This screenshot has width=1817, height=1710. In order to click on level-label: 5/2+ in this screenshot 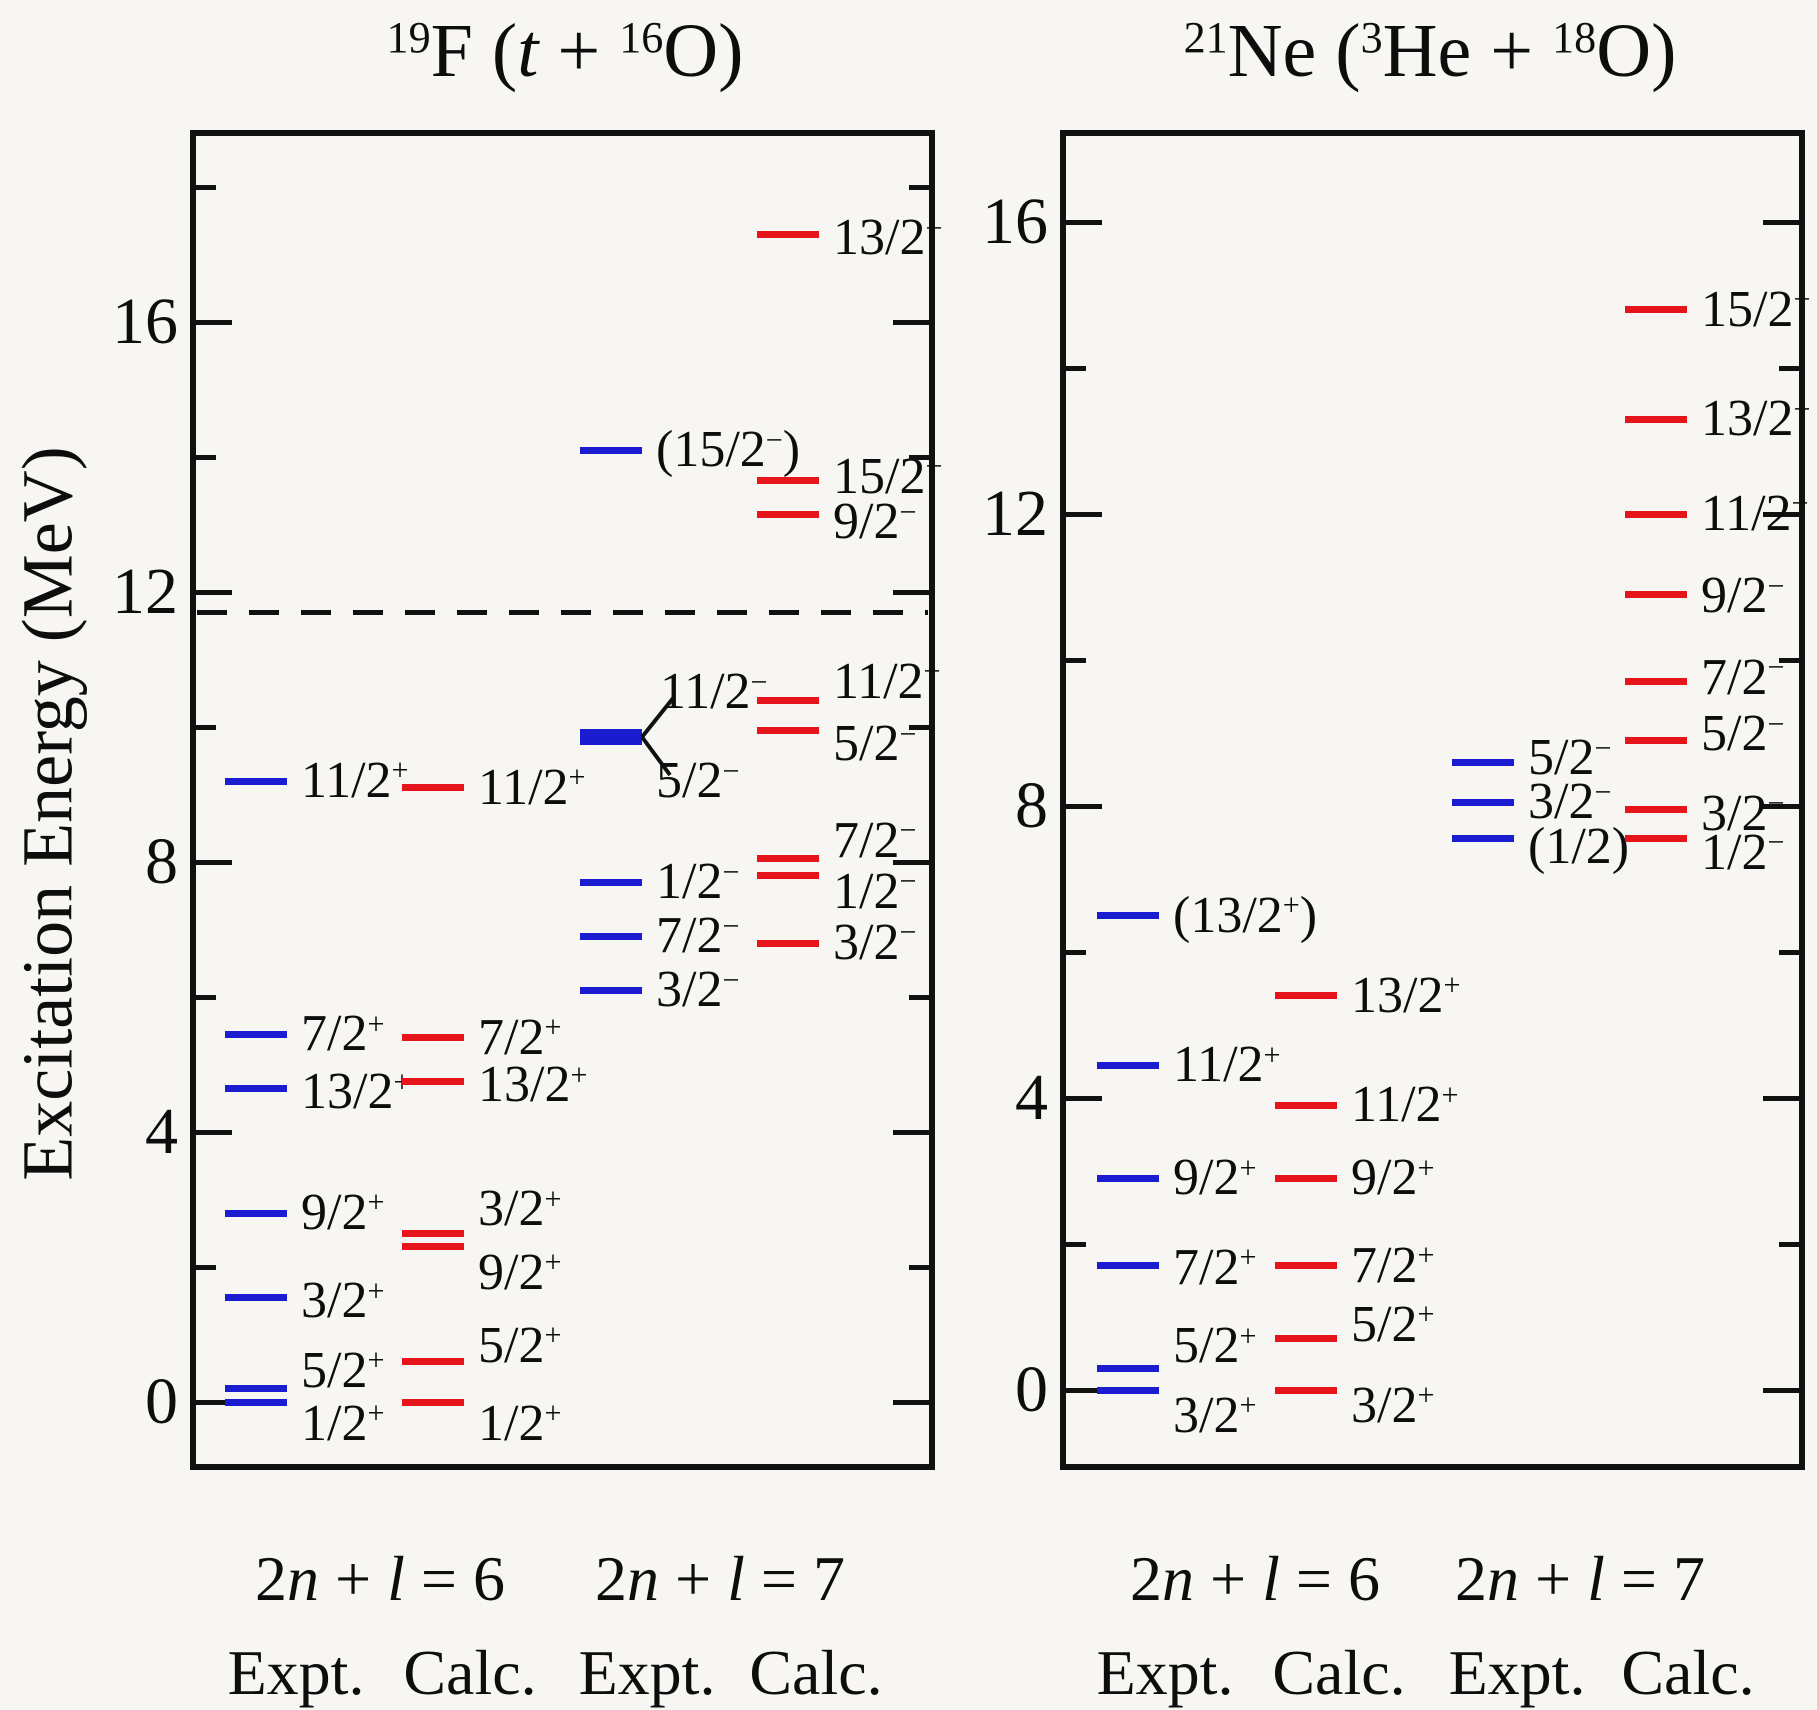, I will do `click(520, 1344)`.